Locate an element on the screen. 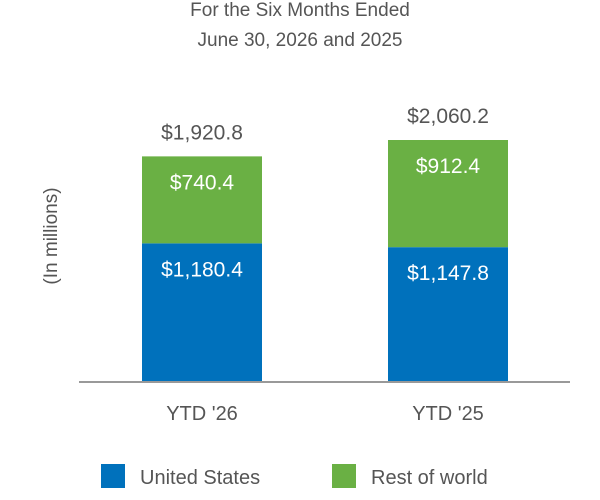 This screenshot has width=600, height=500. x-tick-label: YTD '25 is located at coordinates (448, 414).